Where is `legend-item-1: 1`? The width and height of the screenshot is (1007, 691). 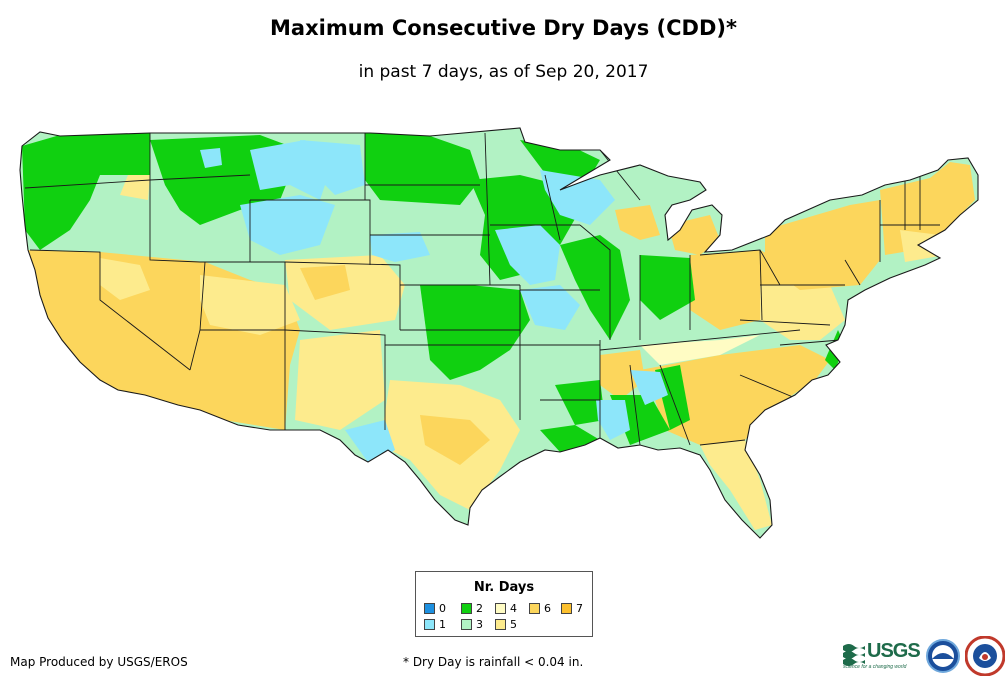
legend-item-1: 1 is located at coordinates (435, 624).